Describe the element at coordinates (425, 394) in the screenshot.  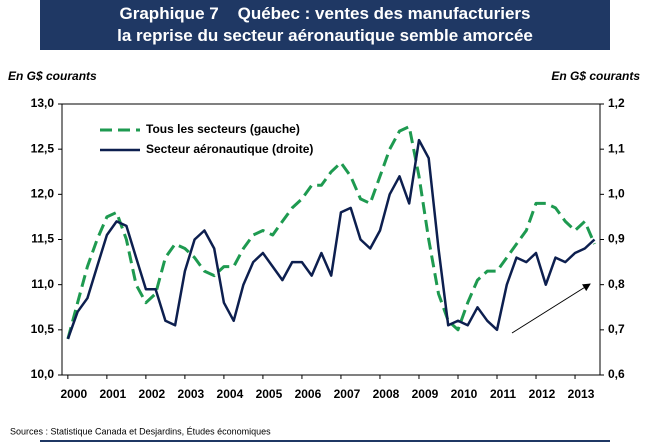
I see `x-tick-label: 2009` at that location.